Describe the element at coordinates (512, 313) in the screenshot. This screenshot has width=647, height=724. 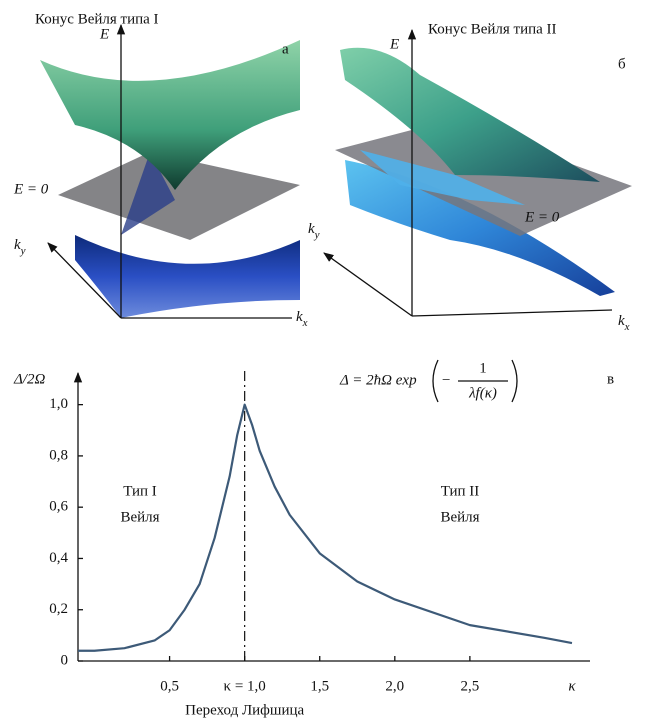
I see `kx-axis` at that location.